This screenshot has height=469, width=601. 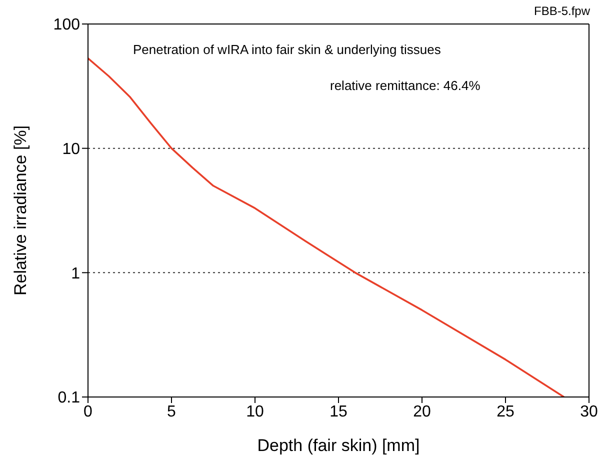 What do you see at coordinates (505, 411) in the screenshot?
I see `x-tick-label: 25` at bounding box center [505, 411].